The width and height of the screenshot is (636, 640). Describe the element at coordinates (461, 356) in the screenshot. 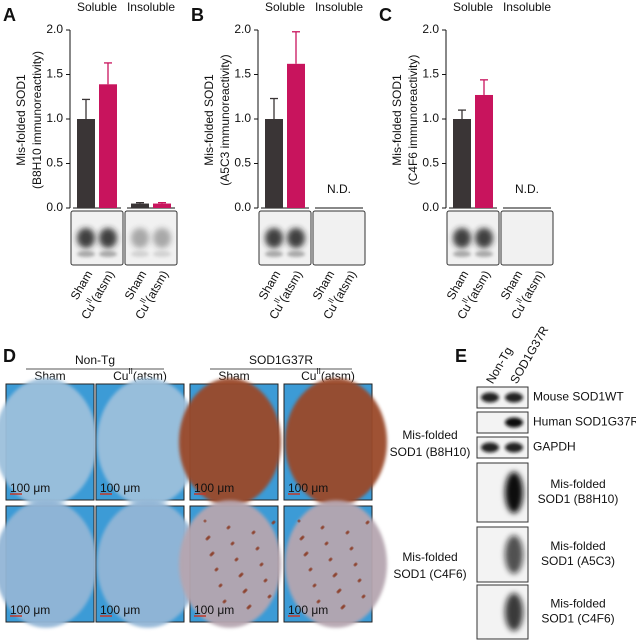

I see `panel-letter: E` at that location.